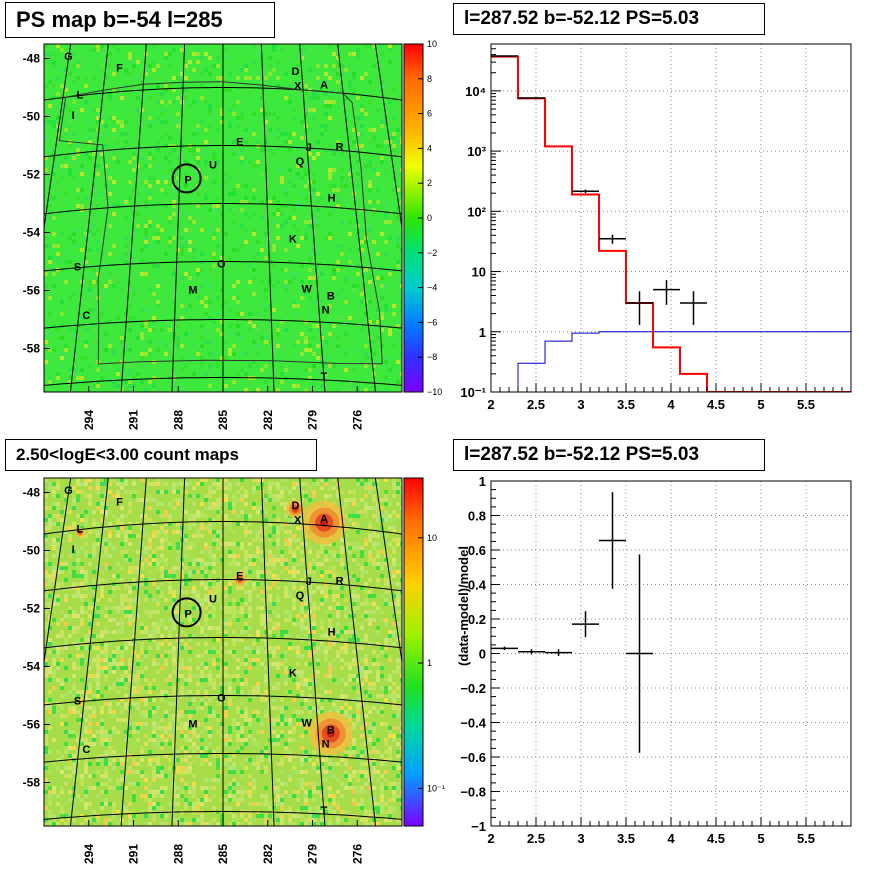  Describe the element at coordinates (330, 733) in the screenshot. I see `hotspot-B` at that location.